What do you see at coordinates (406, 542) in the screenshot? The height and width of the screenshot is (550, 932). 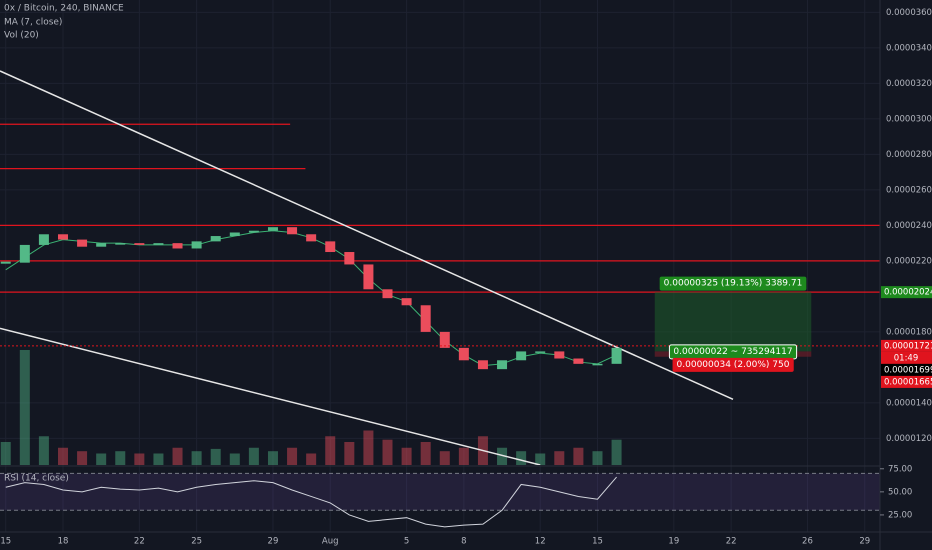 I see `x-tick-label: 5` at bounding box center [406, 542].